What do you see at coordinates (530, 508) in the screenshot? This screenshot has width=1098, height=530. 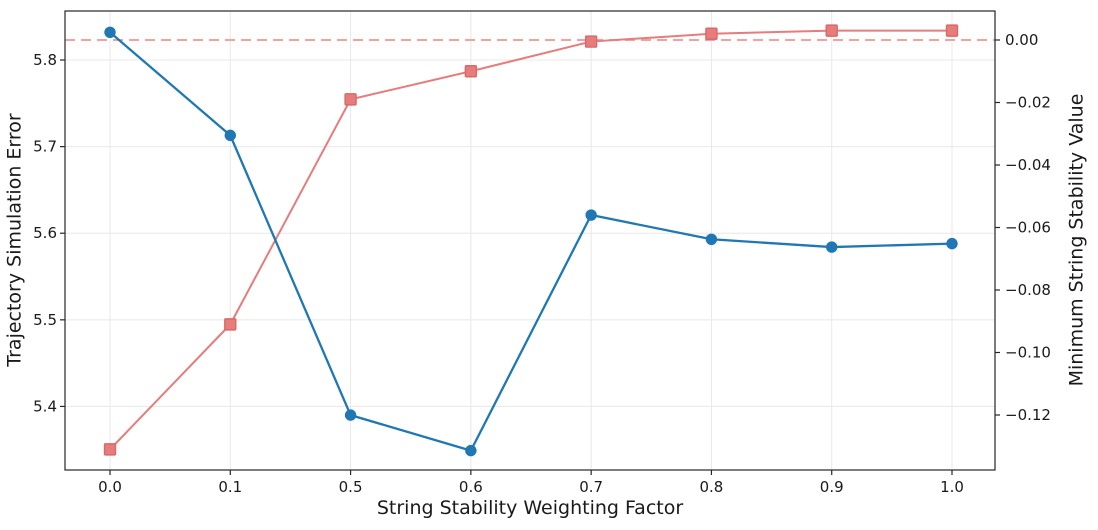 I see `x-axis-label: String Stability Weighting Factor` at bounding box center [530, 508].